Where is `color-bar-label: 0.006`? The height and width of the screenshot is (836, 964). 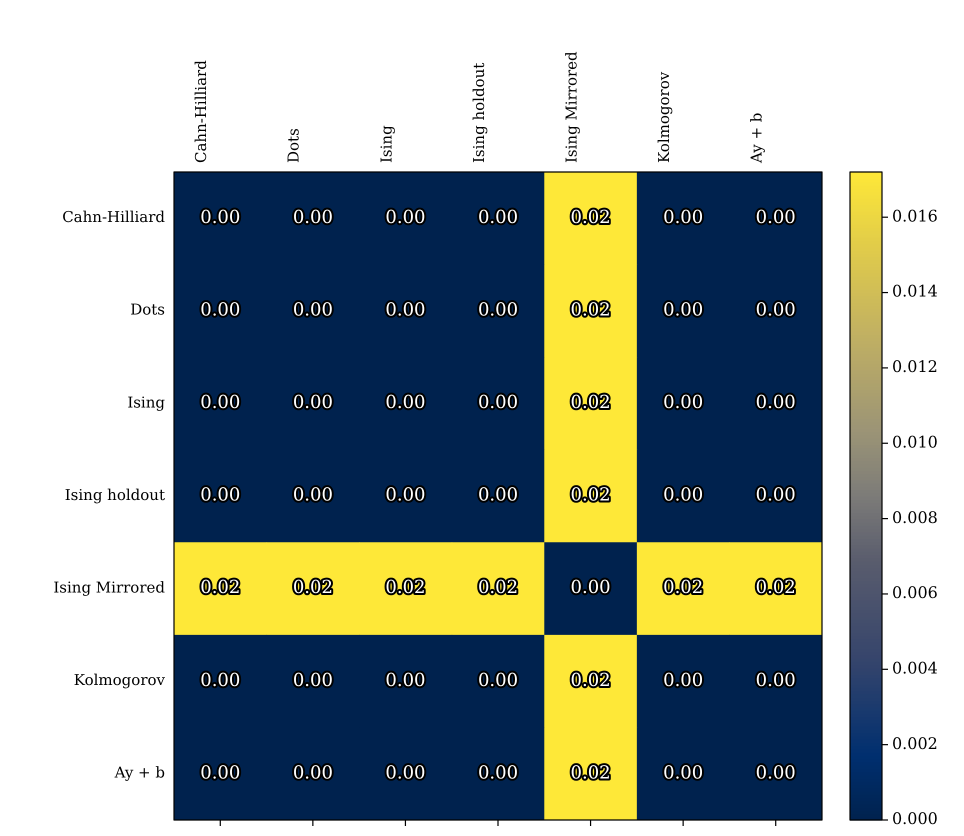 color-bar-label: 0.006 is located at coordinates (915, 592).